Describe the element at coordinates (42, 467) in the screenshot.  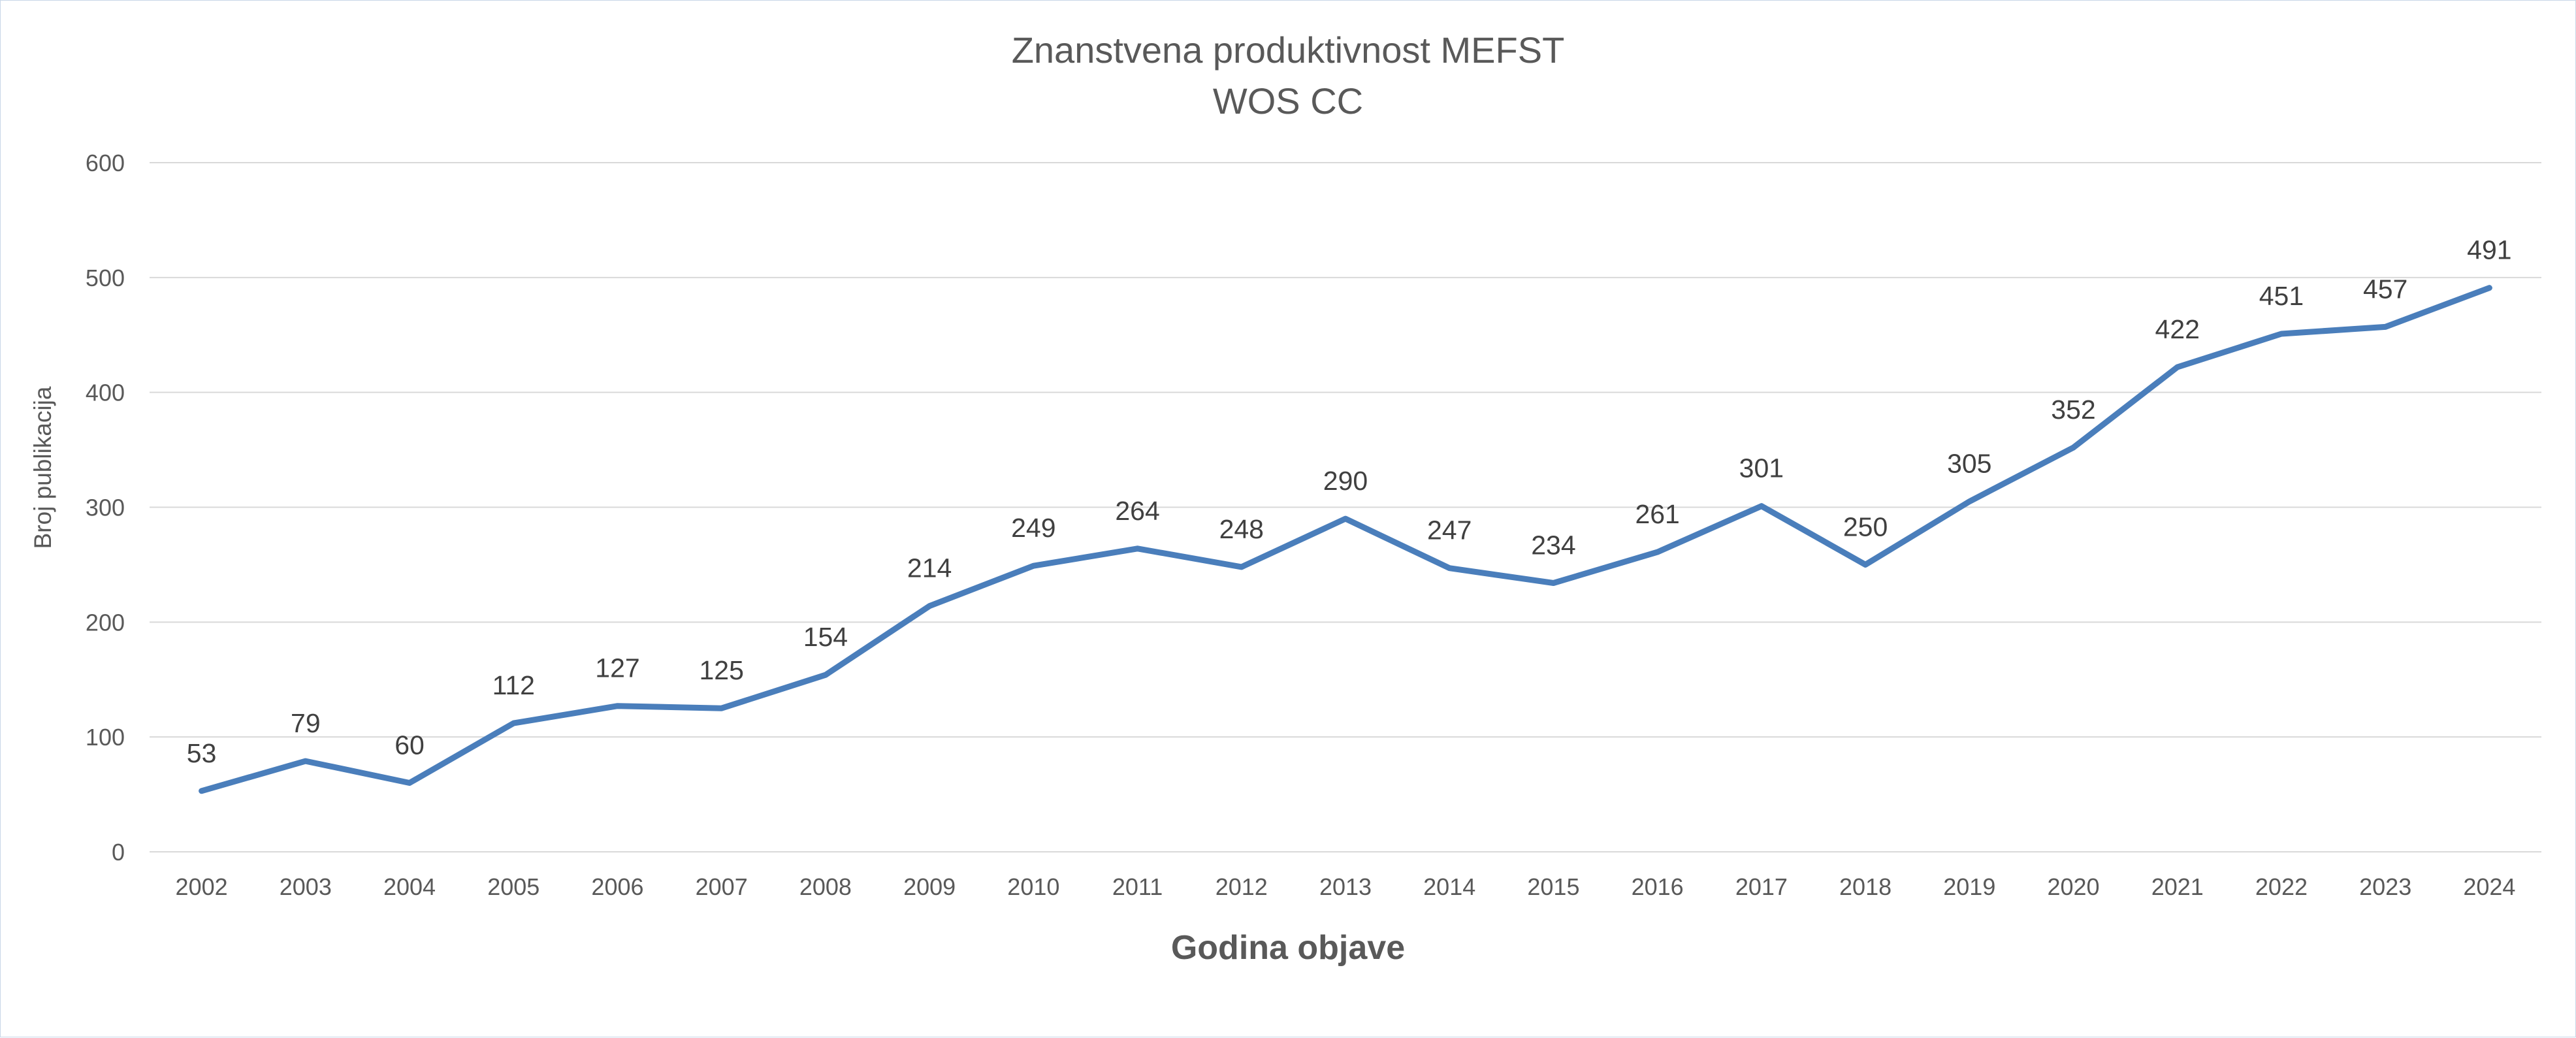
I see `y-axis-label: Broj publikacija` at that location.